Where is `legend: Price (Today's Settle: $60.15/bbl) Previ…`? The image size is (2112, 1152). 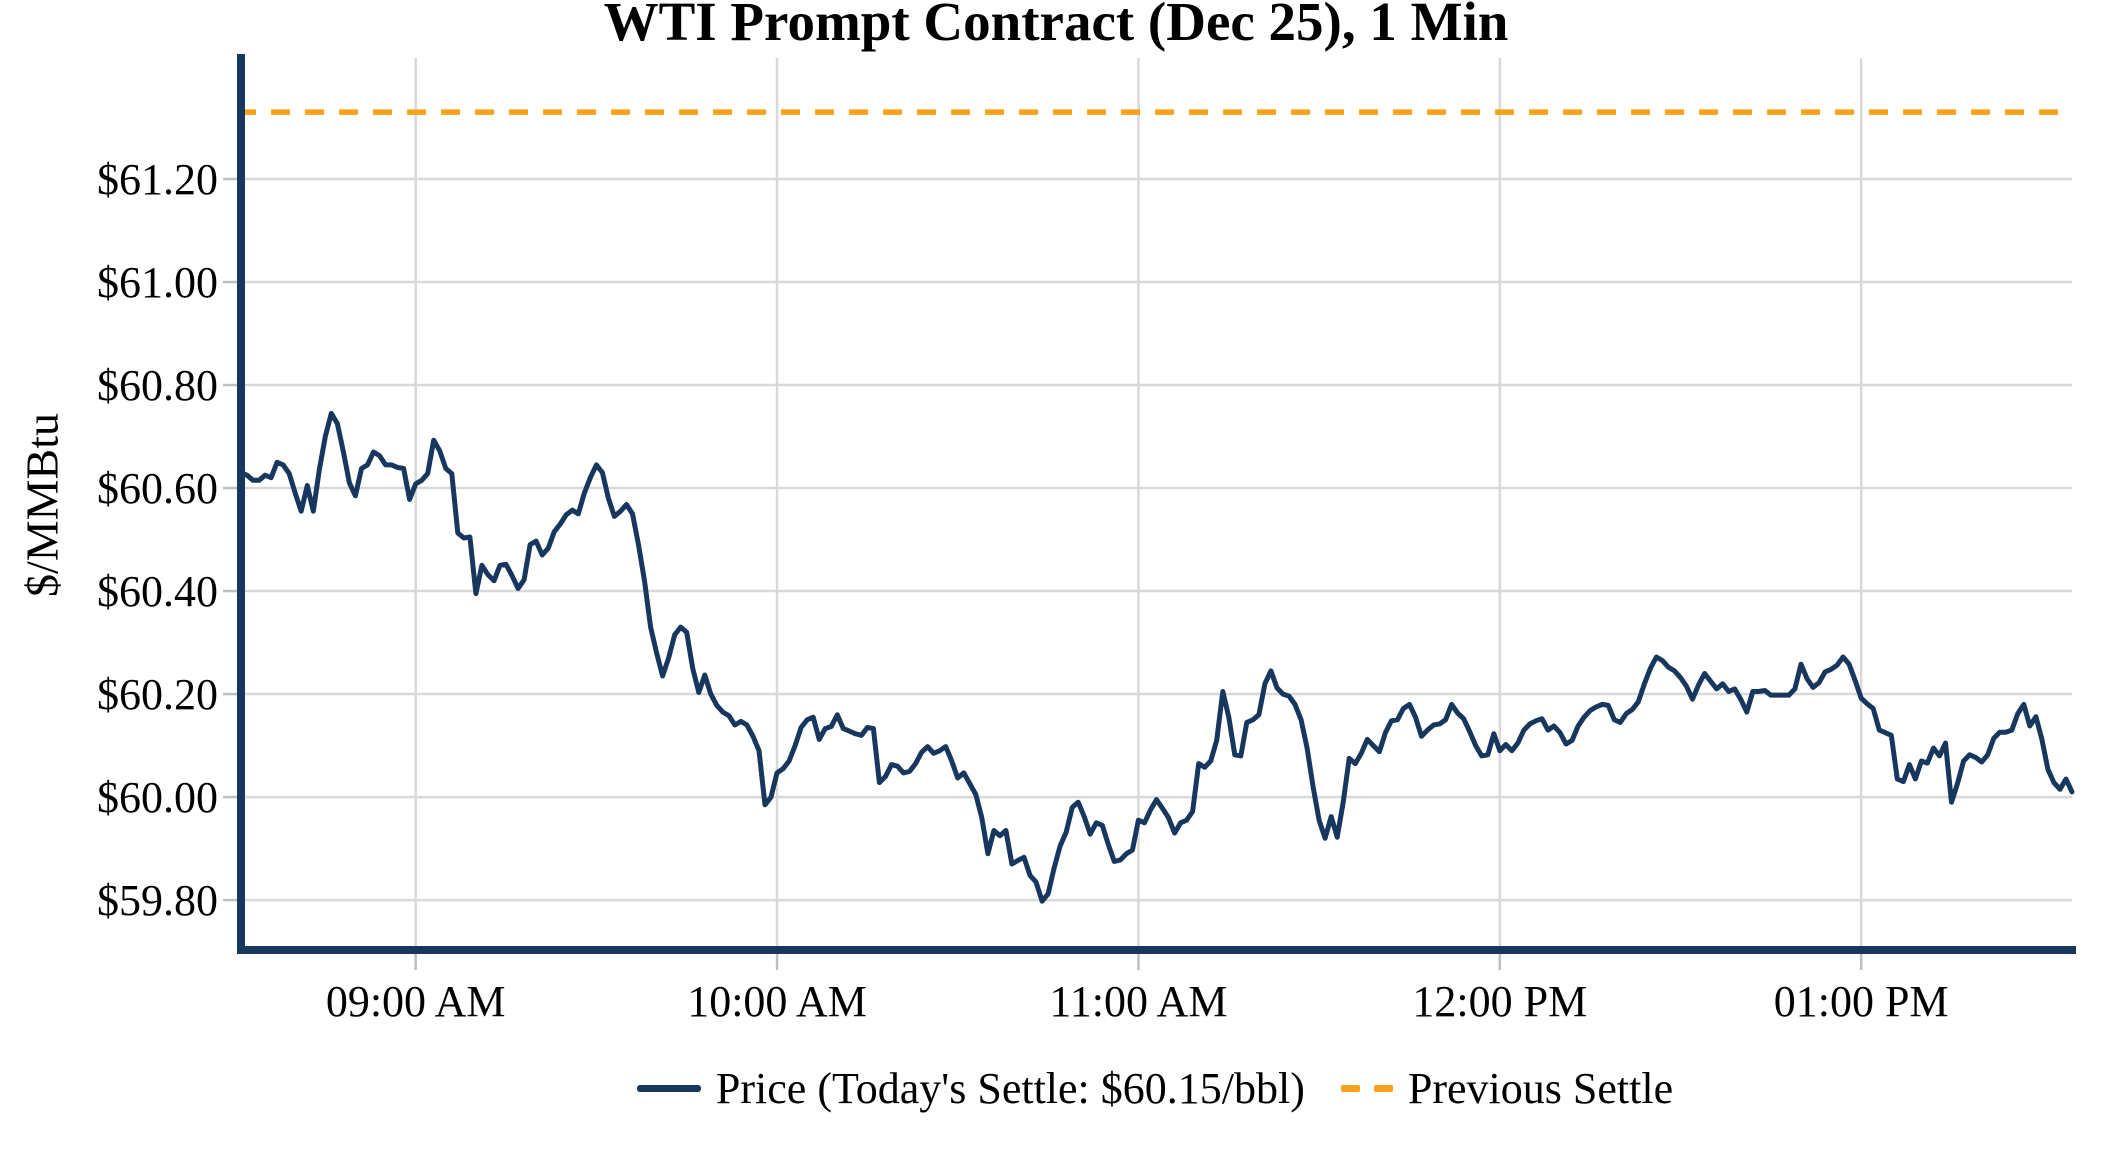
legend: Price (Today's Settle: $60.15/bbl) Previ… is located at coordinates (1155, 1088).